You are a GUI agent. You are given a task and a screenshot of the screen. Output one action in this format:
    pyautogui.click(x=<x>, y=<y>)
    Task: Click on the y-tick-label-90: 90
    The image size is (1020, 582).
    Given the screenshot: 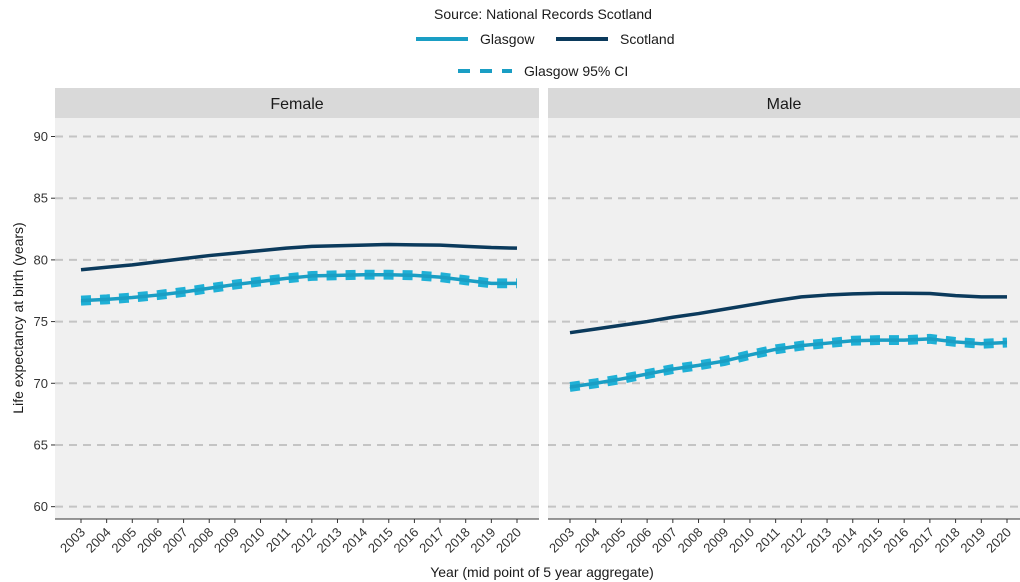 What is the action you would take?
    pyautogui.click(x=41, y=136)
    